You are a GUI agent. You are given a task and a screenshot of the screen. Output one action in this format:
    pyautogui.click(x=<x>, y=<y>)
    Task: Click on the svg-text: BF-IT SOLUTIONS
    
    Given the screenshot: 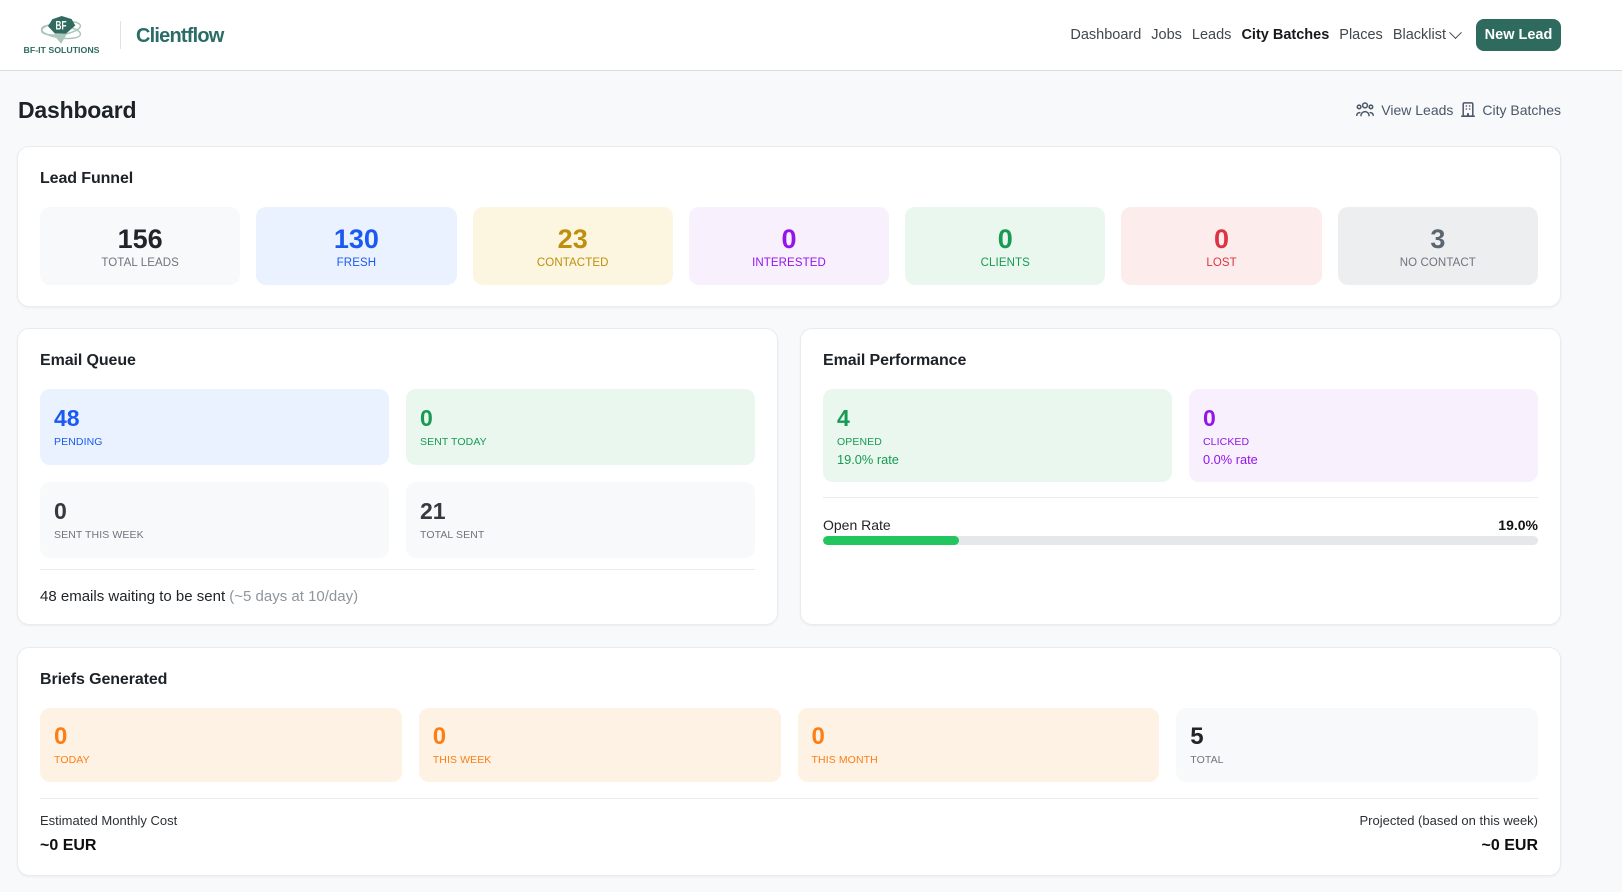 What is the action you would take?
    pyautogui.click(x=62, y=49)
    